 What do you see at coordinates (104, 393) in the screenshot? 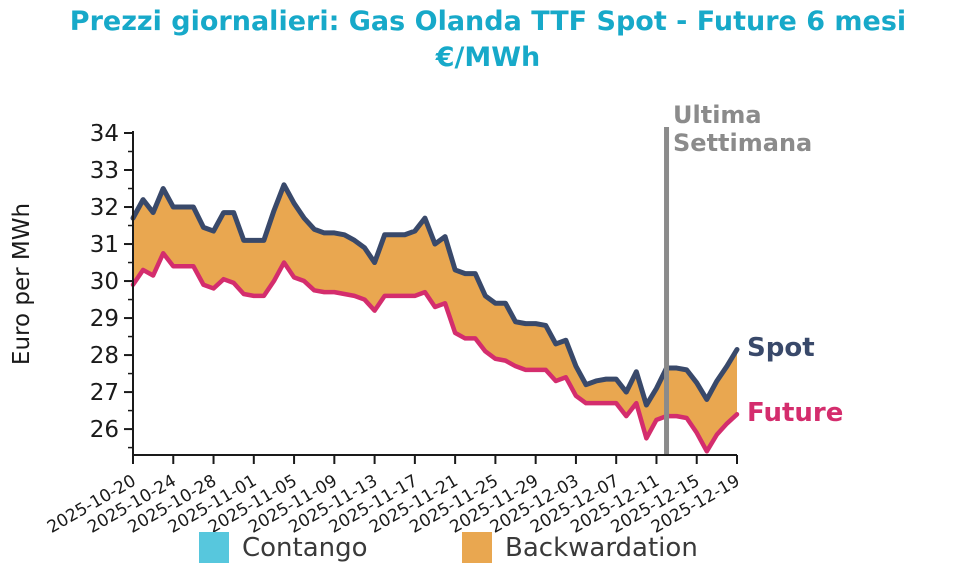
I see `y-tick-label: 27` at bounding box center [104, 393].